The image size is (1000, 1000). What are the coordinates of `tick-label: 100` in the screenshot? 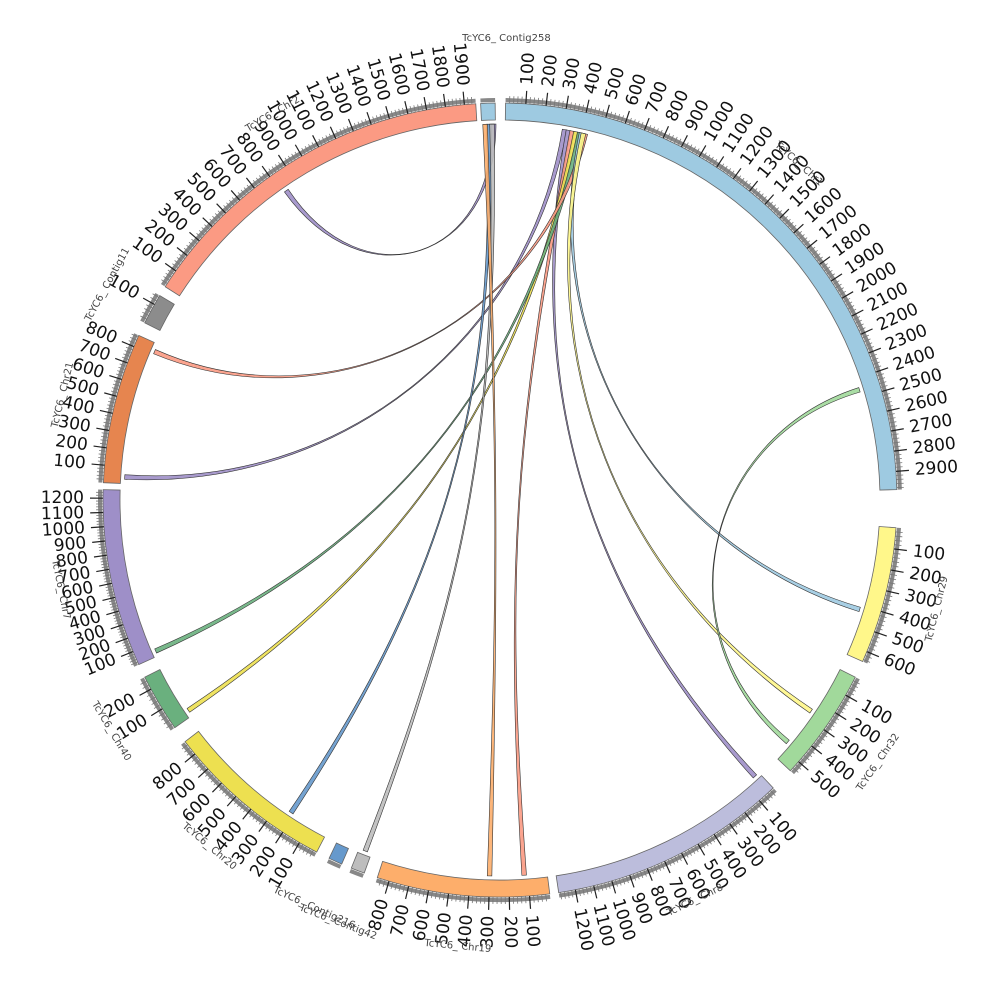 It's located at (532, 931).